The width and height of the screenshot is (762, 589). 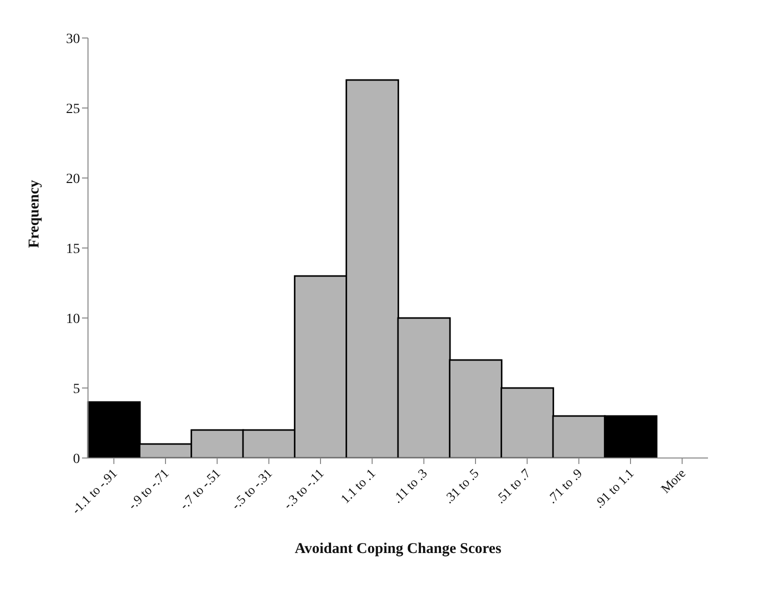 I want to click on y-tick-label: 10, so click(x=73, y=319).